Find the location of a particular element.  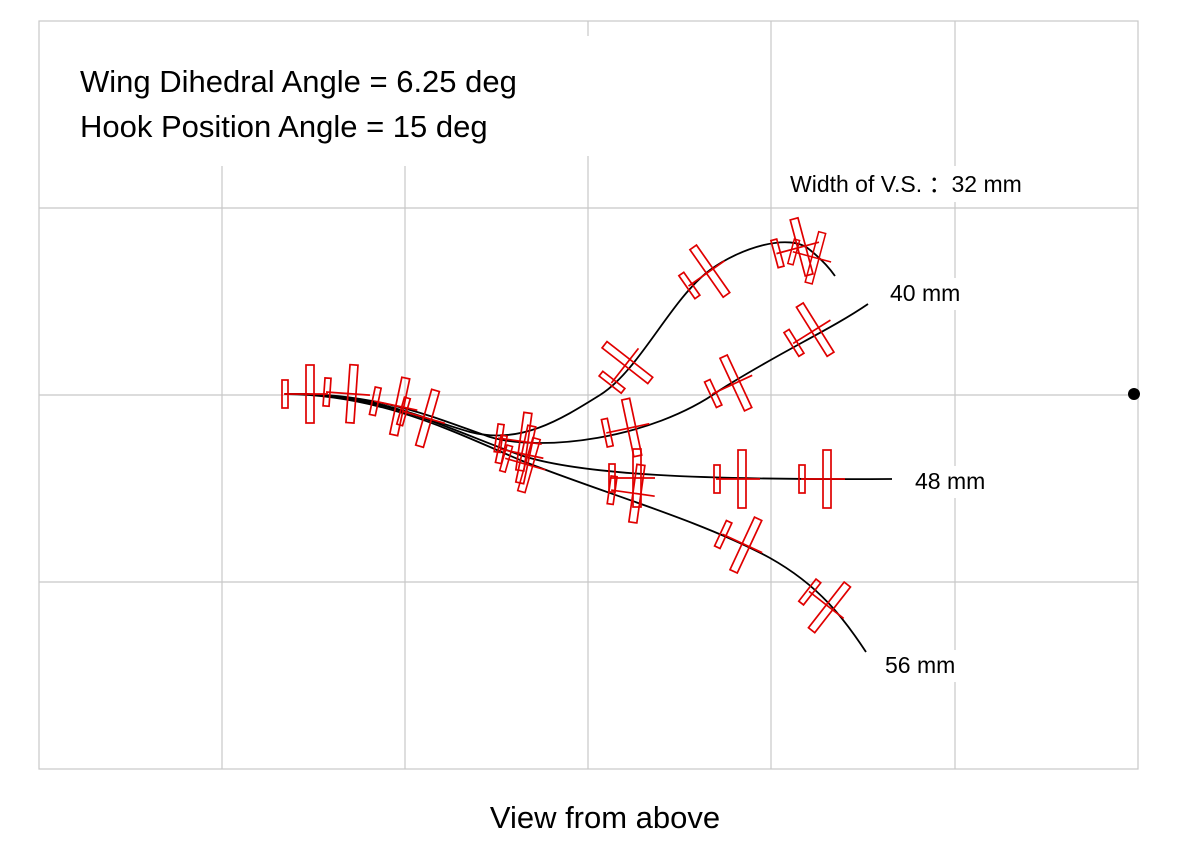

dihedral-angle-label: Wing Dihedral Angle = 6.25 deg is located at coordinates (298, 81).